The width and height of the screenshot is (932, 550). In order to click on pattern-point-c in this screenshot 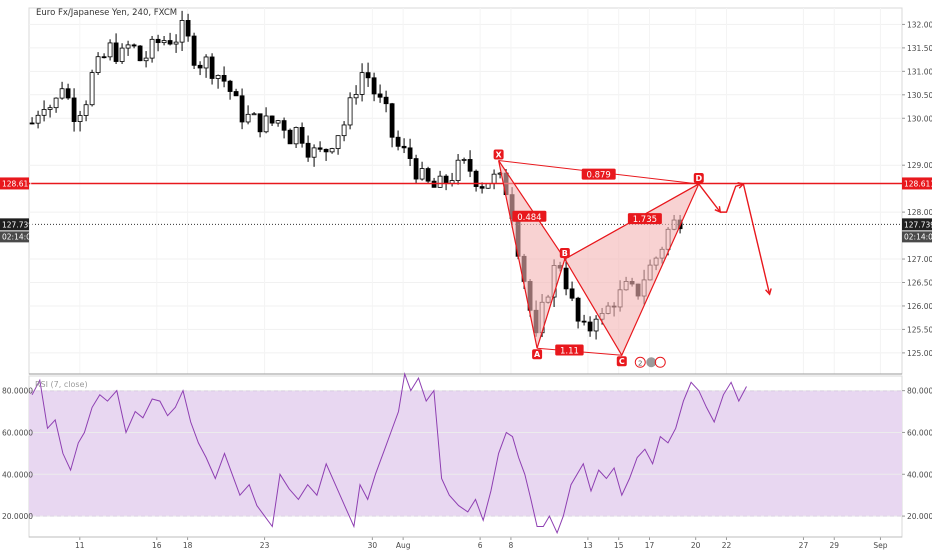, I will do `click(621, 361)`.